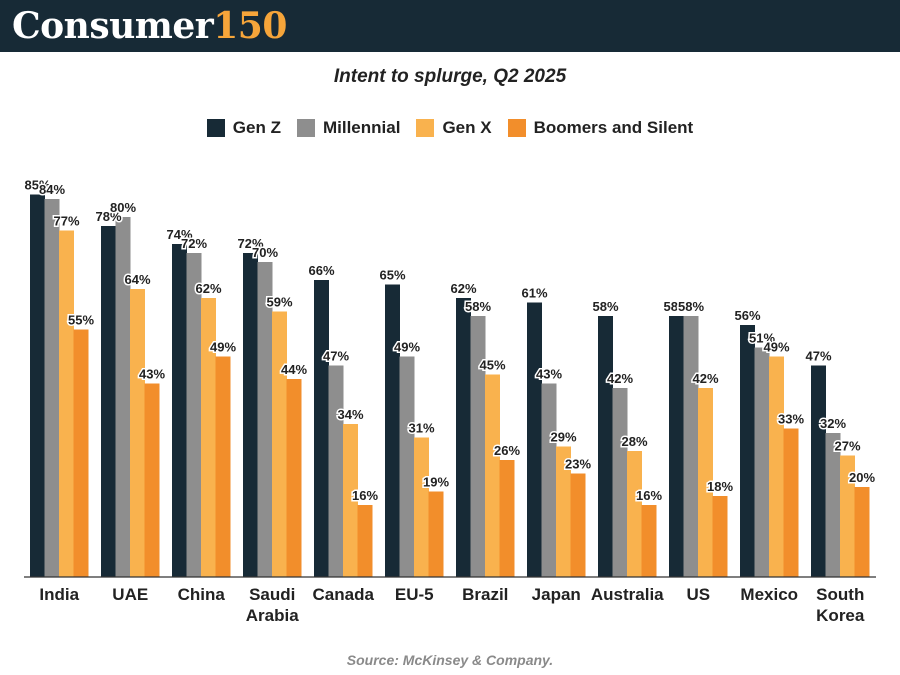 This screenshot has width=900, height=675. Describe the element at coordinates (534, 293) in the screenshot. I see `data-label: 61%` at that location.